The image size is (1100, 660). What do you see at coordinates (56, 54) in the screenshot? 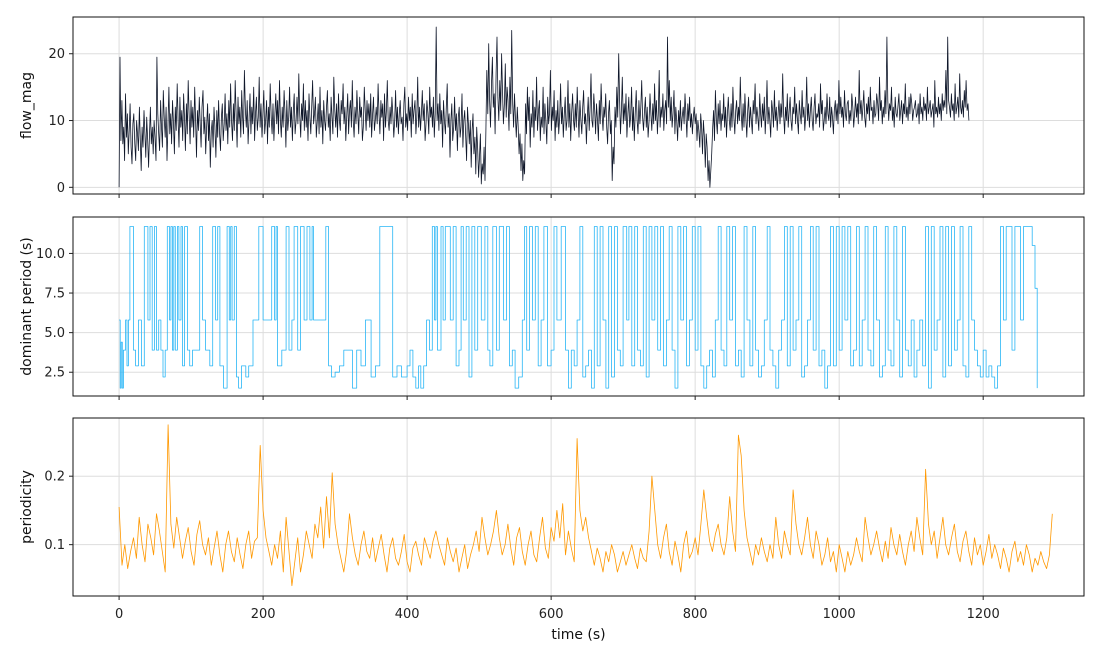
I see `y-tick-label: 20` at bounding box center [56, 54].